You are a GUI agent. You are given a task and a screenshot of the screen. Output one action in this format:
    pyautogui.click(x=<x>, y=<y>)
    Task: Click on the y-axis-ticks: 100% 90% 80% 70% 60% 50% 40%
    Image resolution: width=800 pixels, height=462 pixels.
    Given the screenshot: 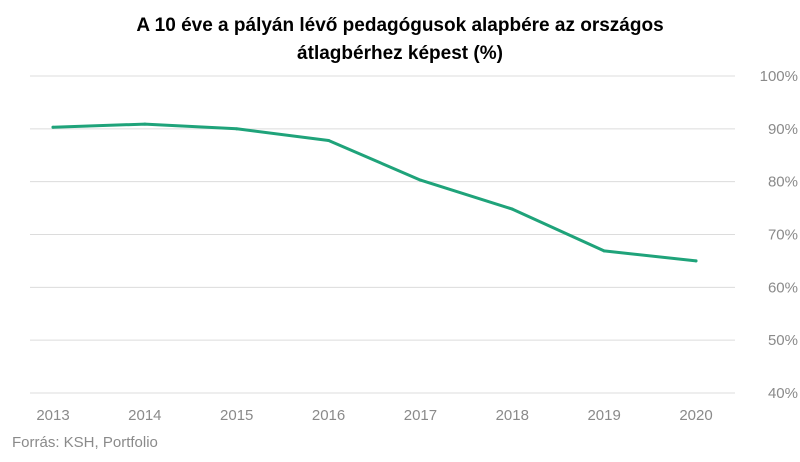 What is the action you would take?
    pyautogui.click(x=779, y=235)
    